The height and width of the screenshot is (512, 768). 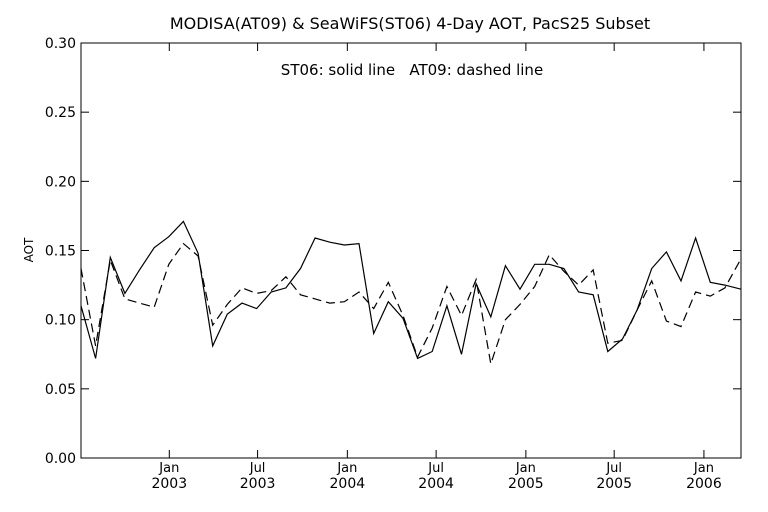 What do you see at coordinates (412, 70) in the screenshot?
I see `chart-annotation: ST06: solid line AT09: dashed line` at bounding box center [412, 70].